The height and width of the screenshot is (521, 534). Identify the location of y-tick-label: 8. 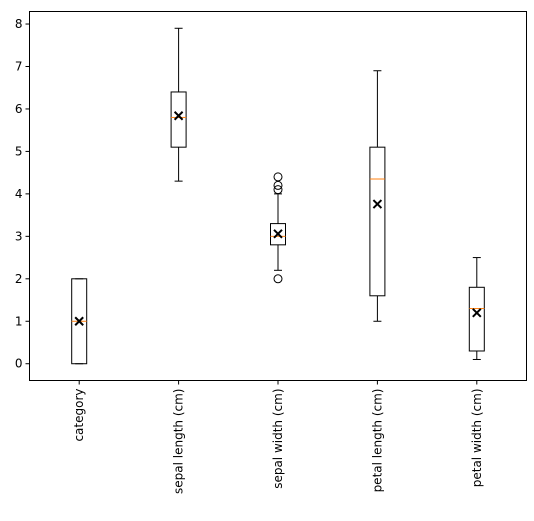
(19, 24).